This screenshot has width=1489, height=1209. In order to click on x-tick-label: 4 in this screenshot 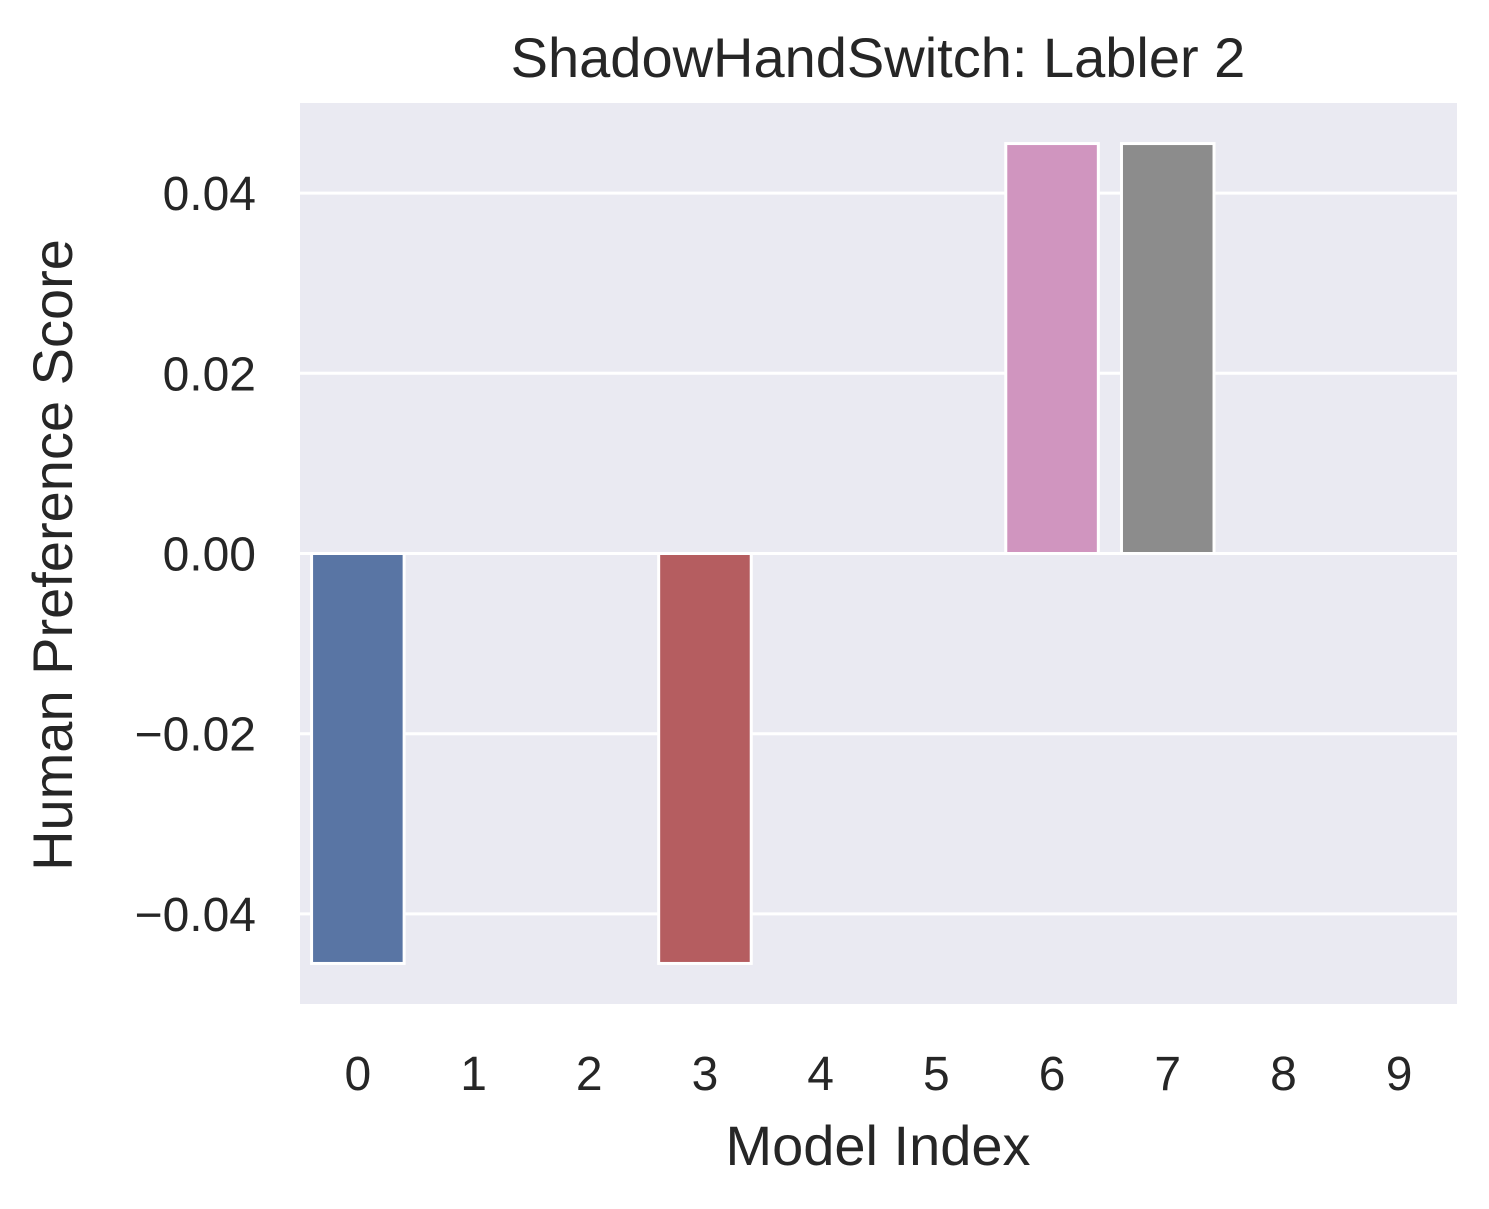, I will do `click(820, 1074)`.